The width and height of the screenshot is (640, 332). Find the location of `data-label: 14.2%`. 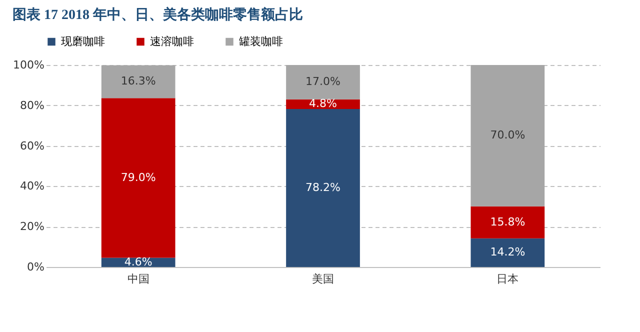

data-label: 14.2% is located at coordinates (508, 252).